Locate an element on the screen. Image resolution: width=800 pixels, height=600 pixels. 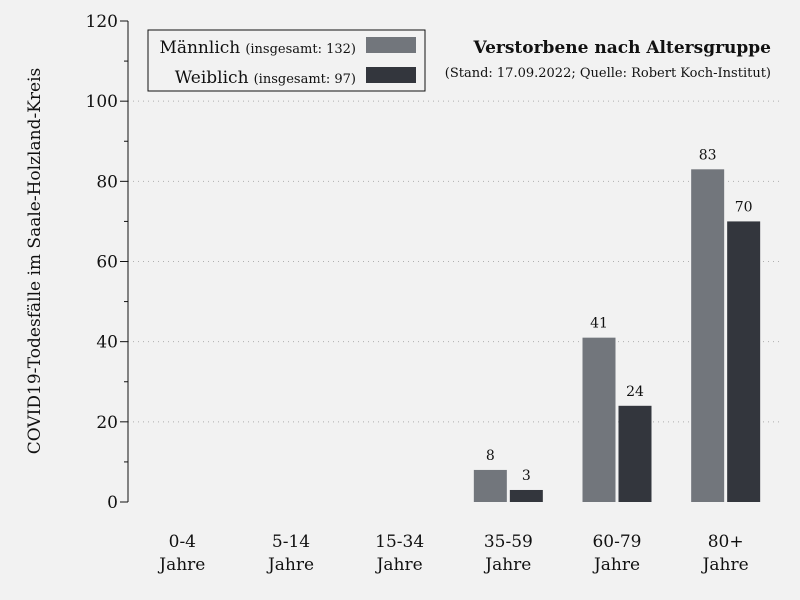
x-category-label: 60-79 Jahre is located at coordinates (617, 553).